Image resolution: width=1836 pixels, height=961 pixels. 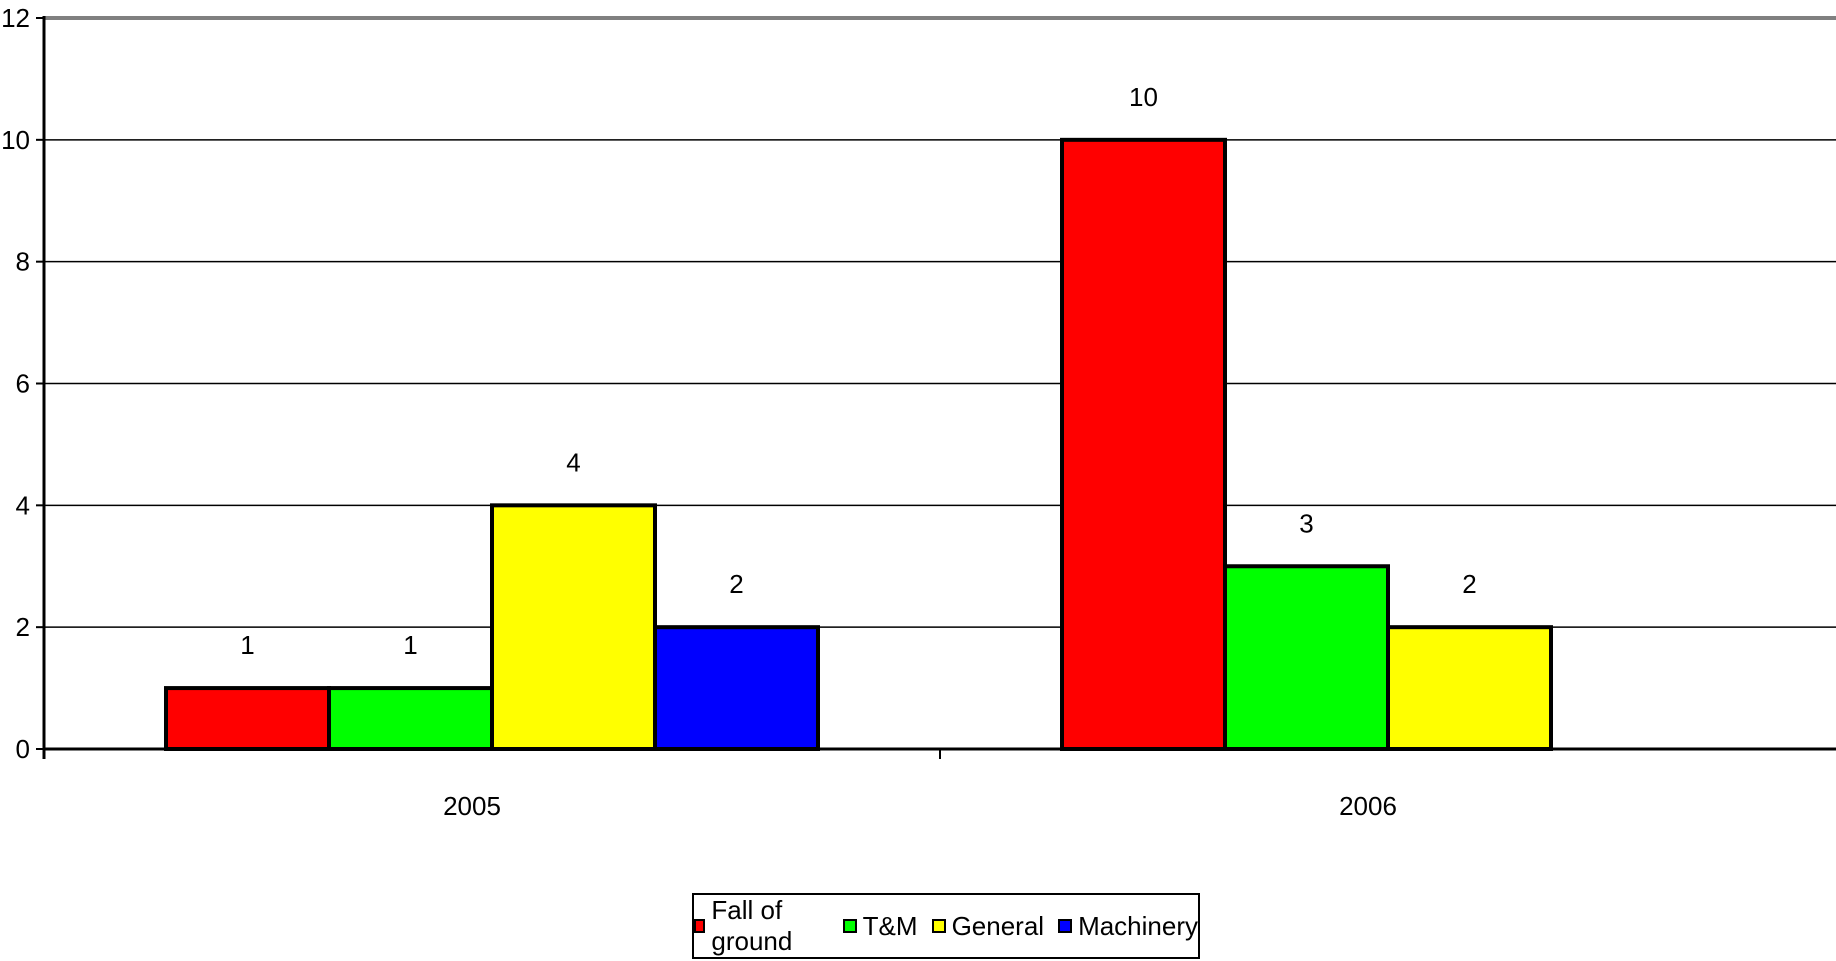 What do you see at coordinates (15, 18) in the screenshot?
I see `y-tick-label: 12` at bounding box center [15, 18].